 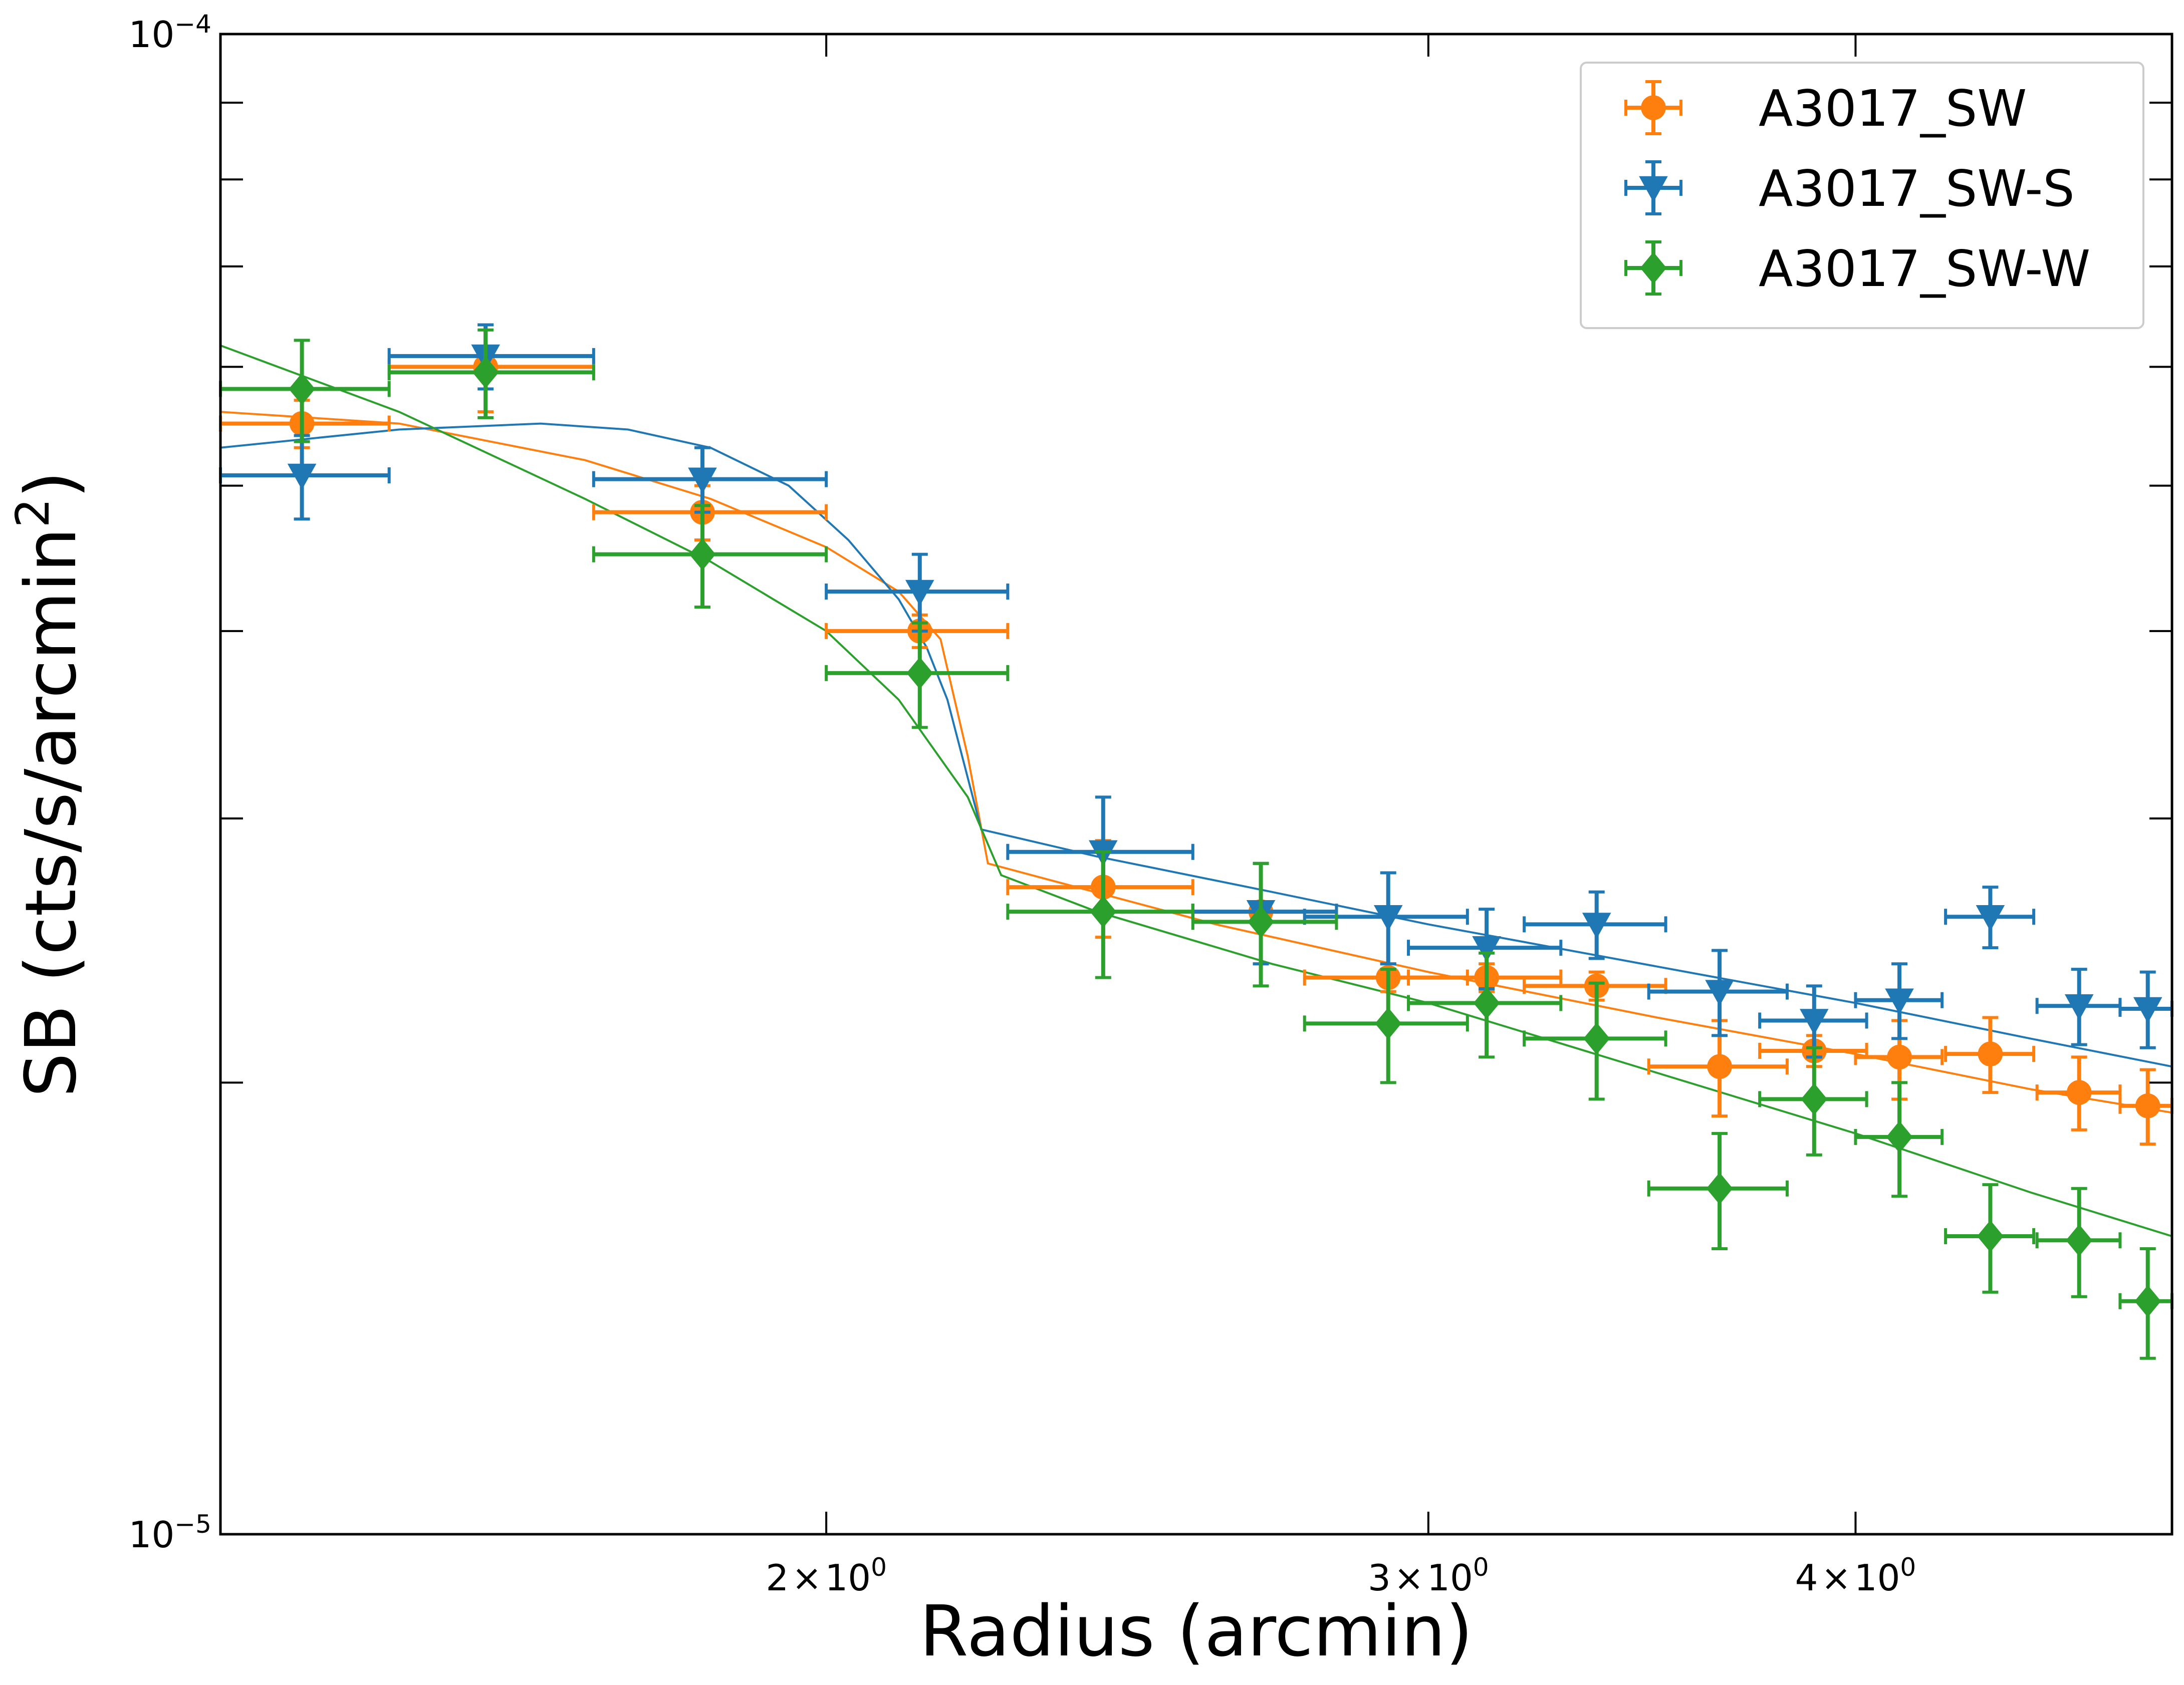 What do you see at coordinates (51, 484) in the screenshot?
I see `y-axis-label-close: )` at bounding box center [51, 484].